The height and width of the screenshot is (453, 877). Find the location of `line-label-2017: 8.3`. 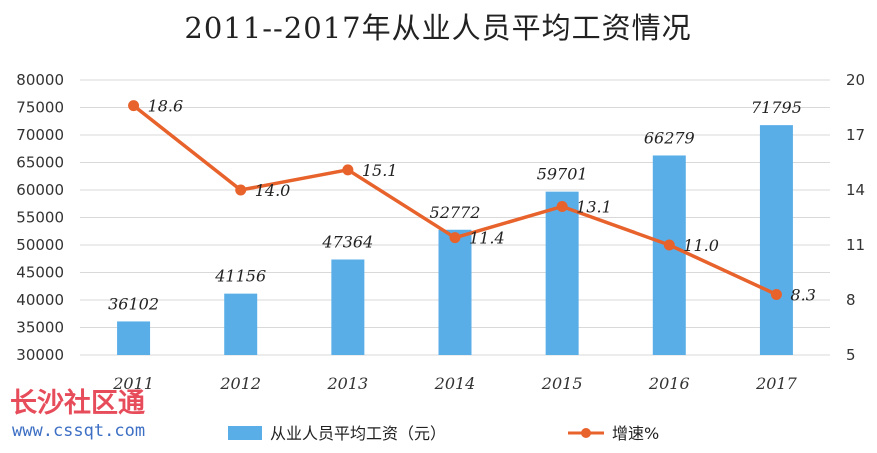

line-label-2017: 8.3 is located at coordinates (802, 295).